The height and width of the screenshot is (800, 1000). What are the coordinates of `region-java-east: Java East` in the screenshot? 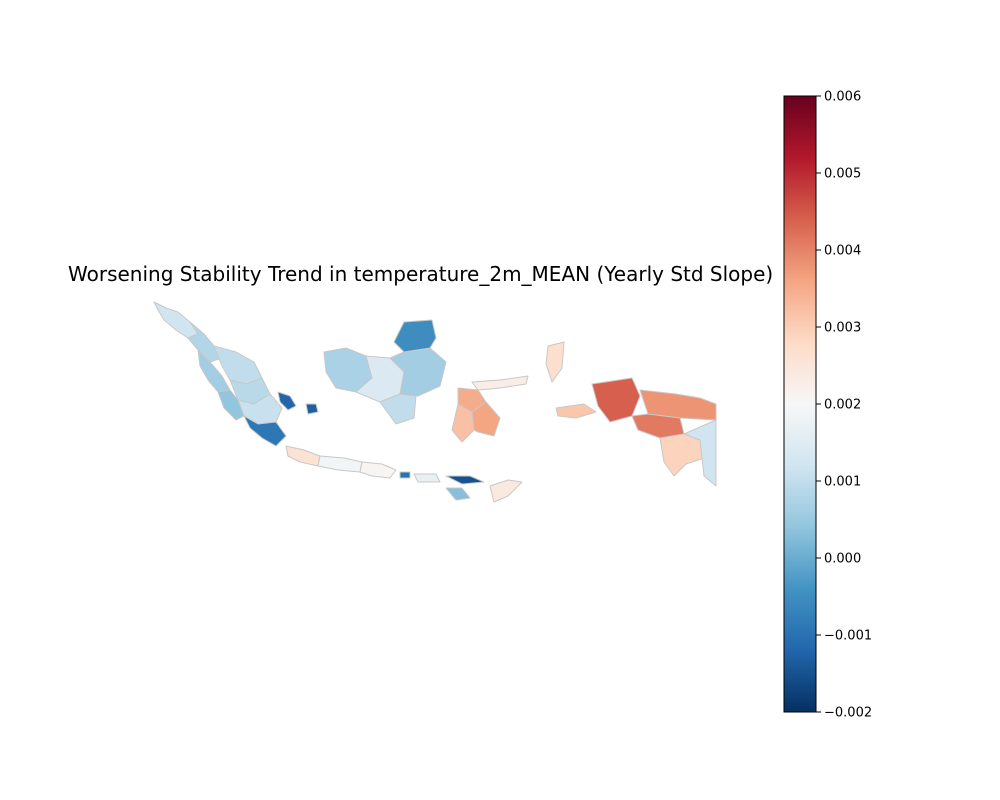 It's located at (378, 470).